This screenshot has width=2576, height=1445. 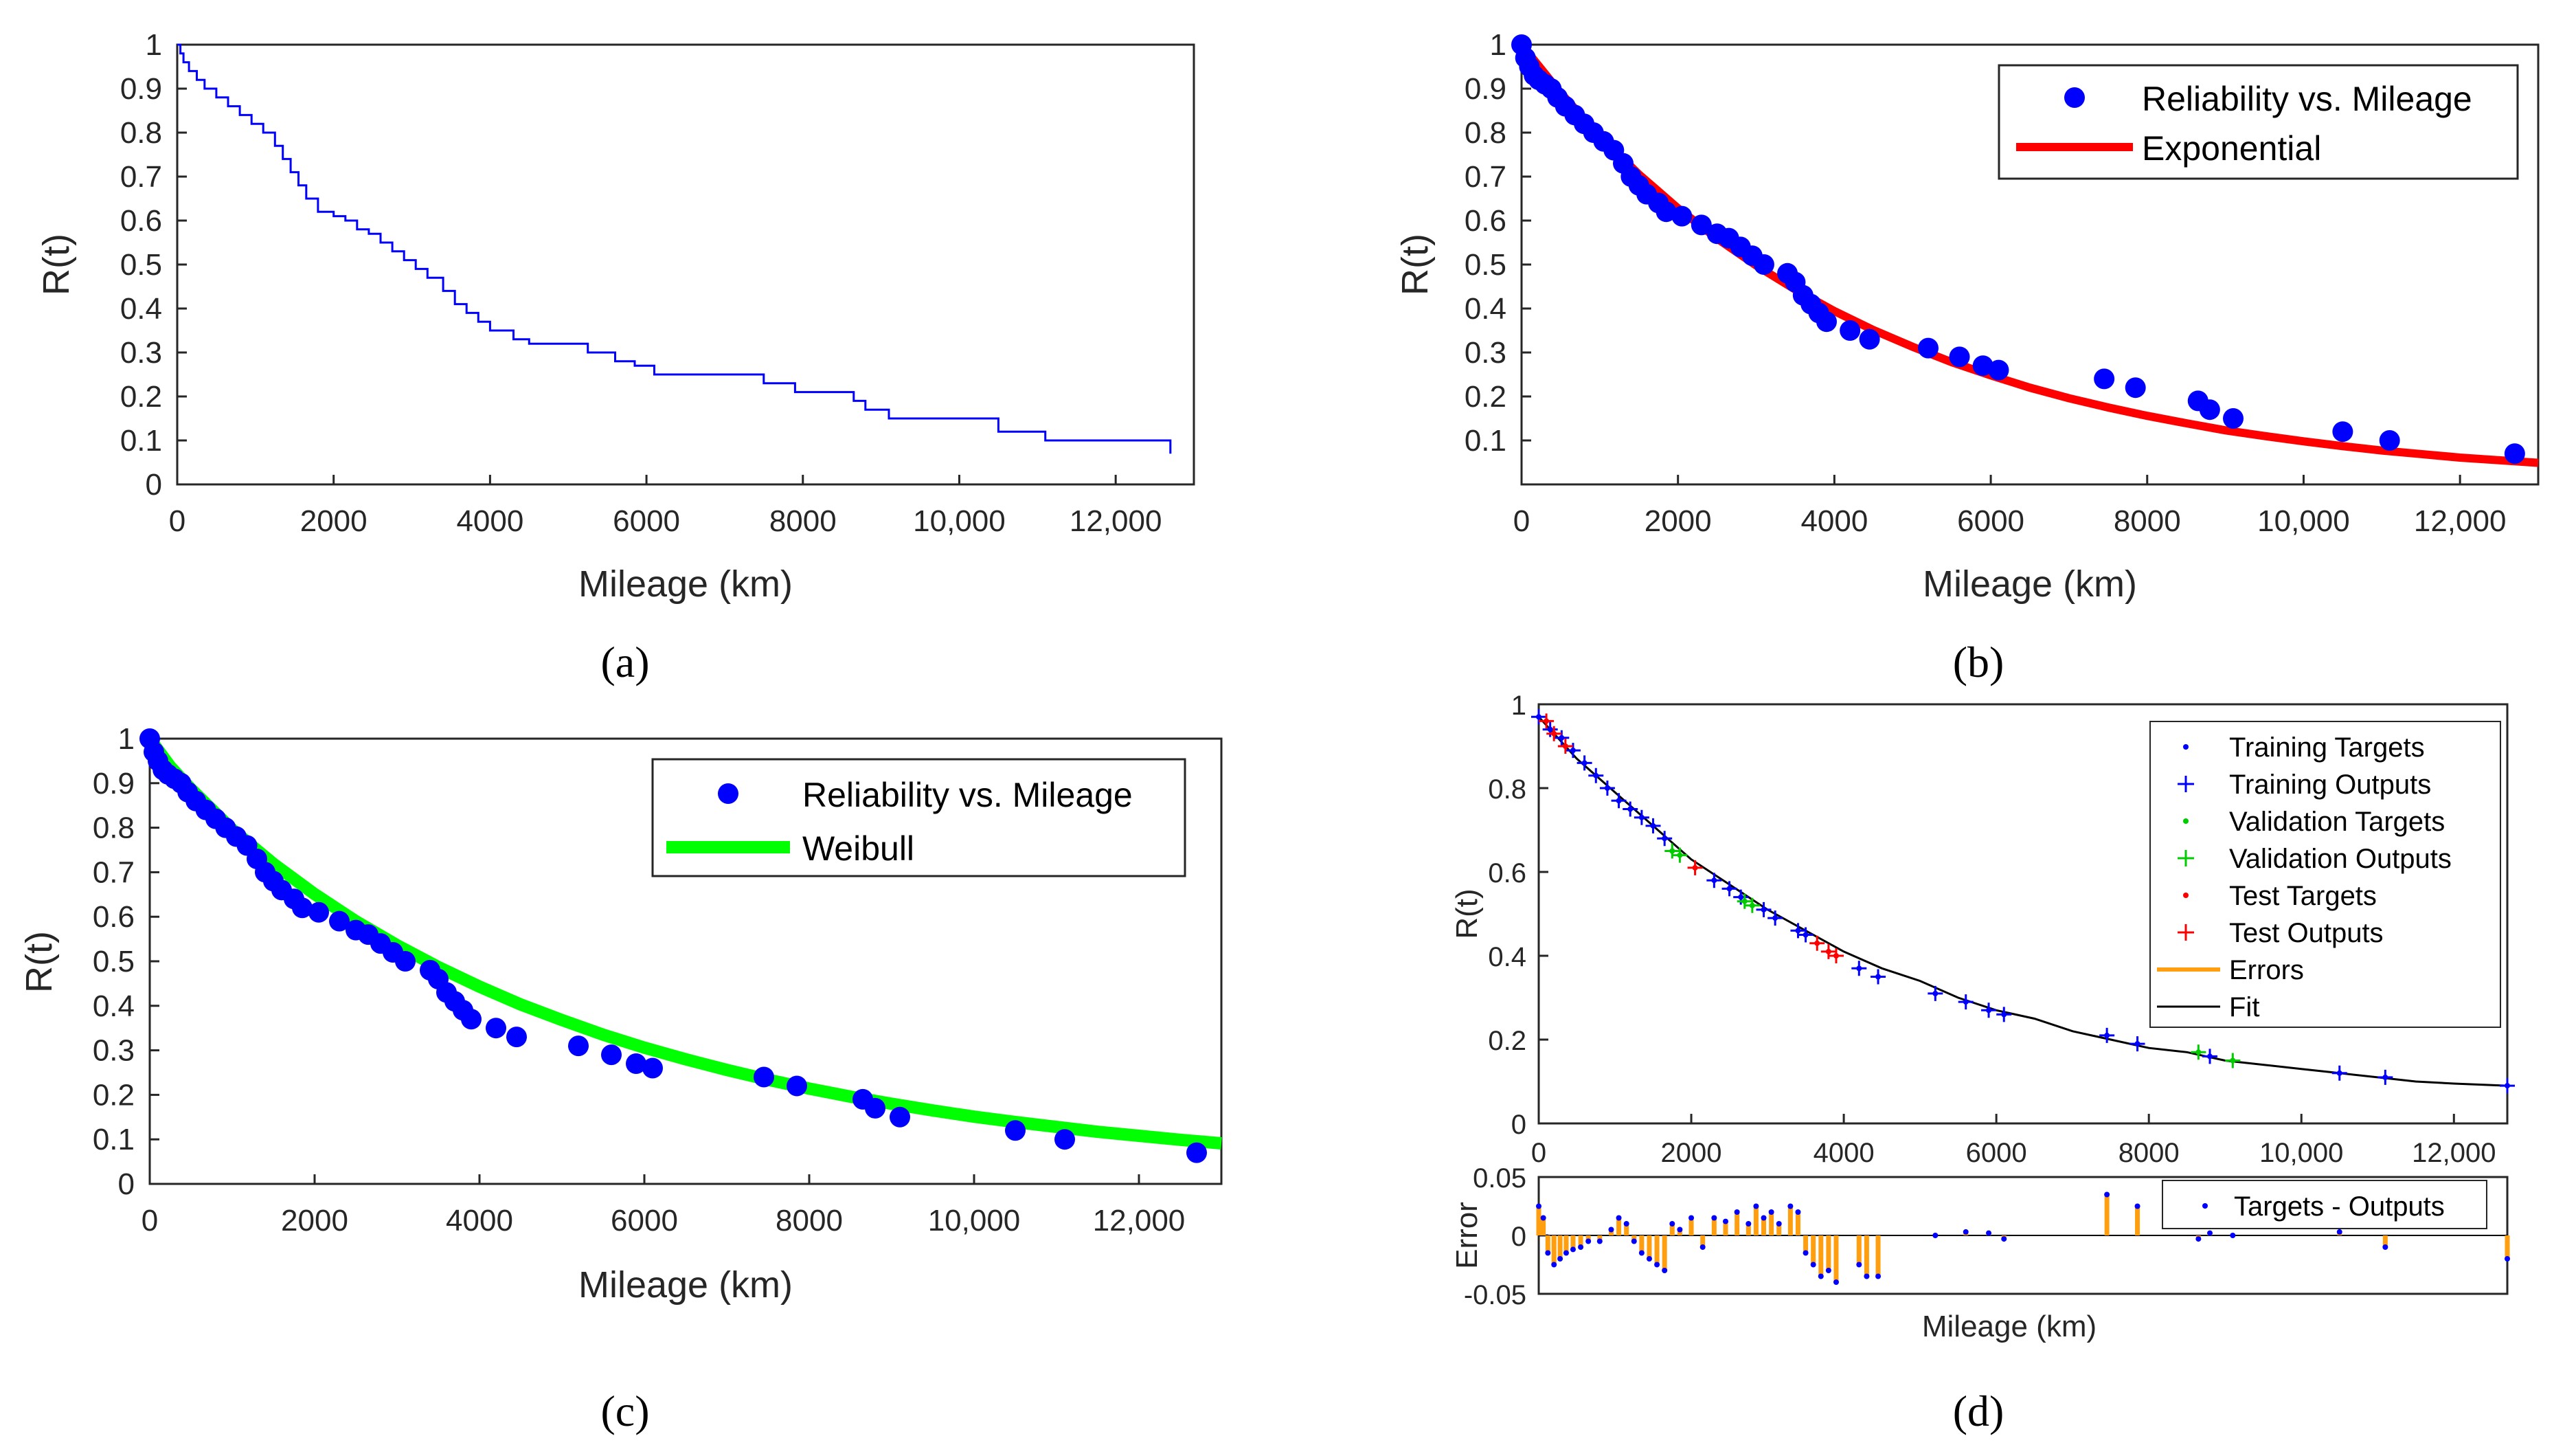 What do you see at coordinates (858, 848) in the screenshot?
I see `legend-label-weibull-c: Weibull` at bounding box center [858, 848].